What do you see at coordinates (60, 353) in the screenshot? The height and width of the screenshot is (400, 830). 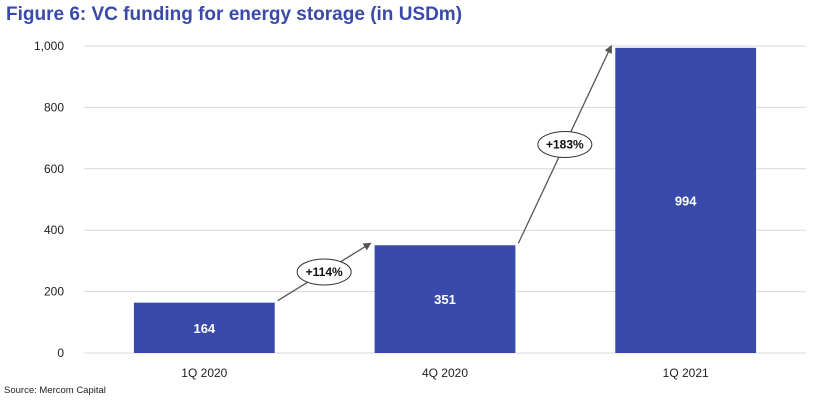 I see `y-tick-label: 0` at bounding box center [60, 353].